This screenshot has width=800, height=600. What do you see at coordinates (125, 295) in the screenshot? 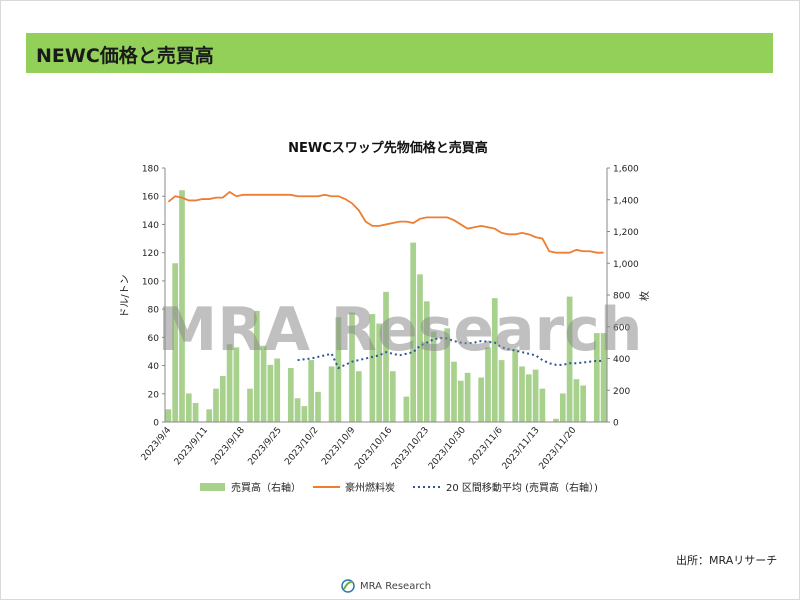
I see `y-axis-label: ドル/トン` at bounding box center [125, 295].